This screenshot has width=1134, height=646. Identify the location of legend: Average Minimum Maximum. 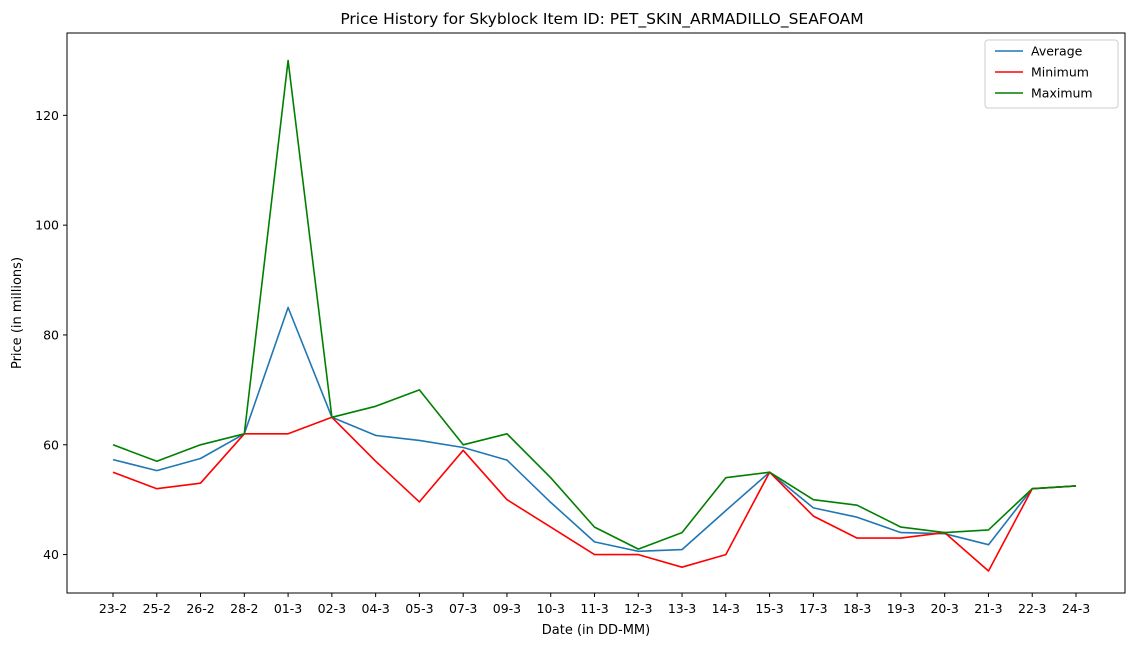
(1051, 74).